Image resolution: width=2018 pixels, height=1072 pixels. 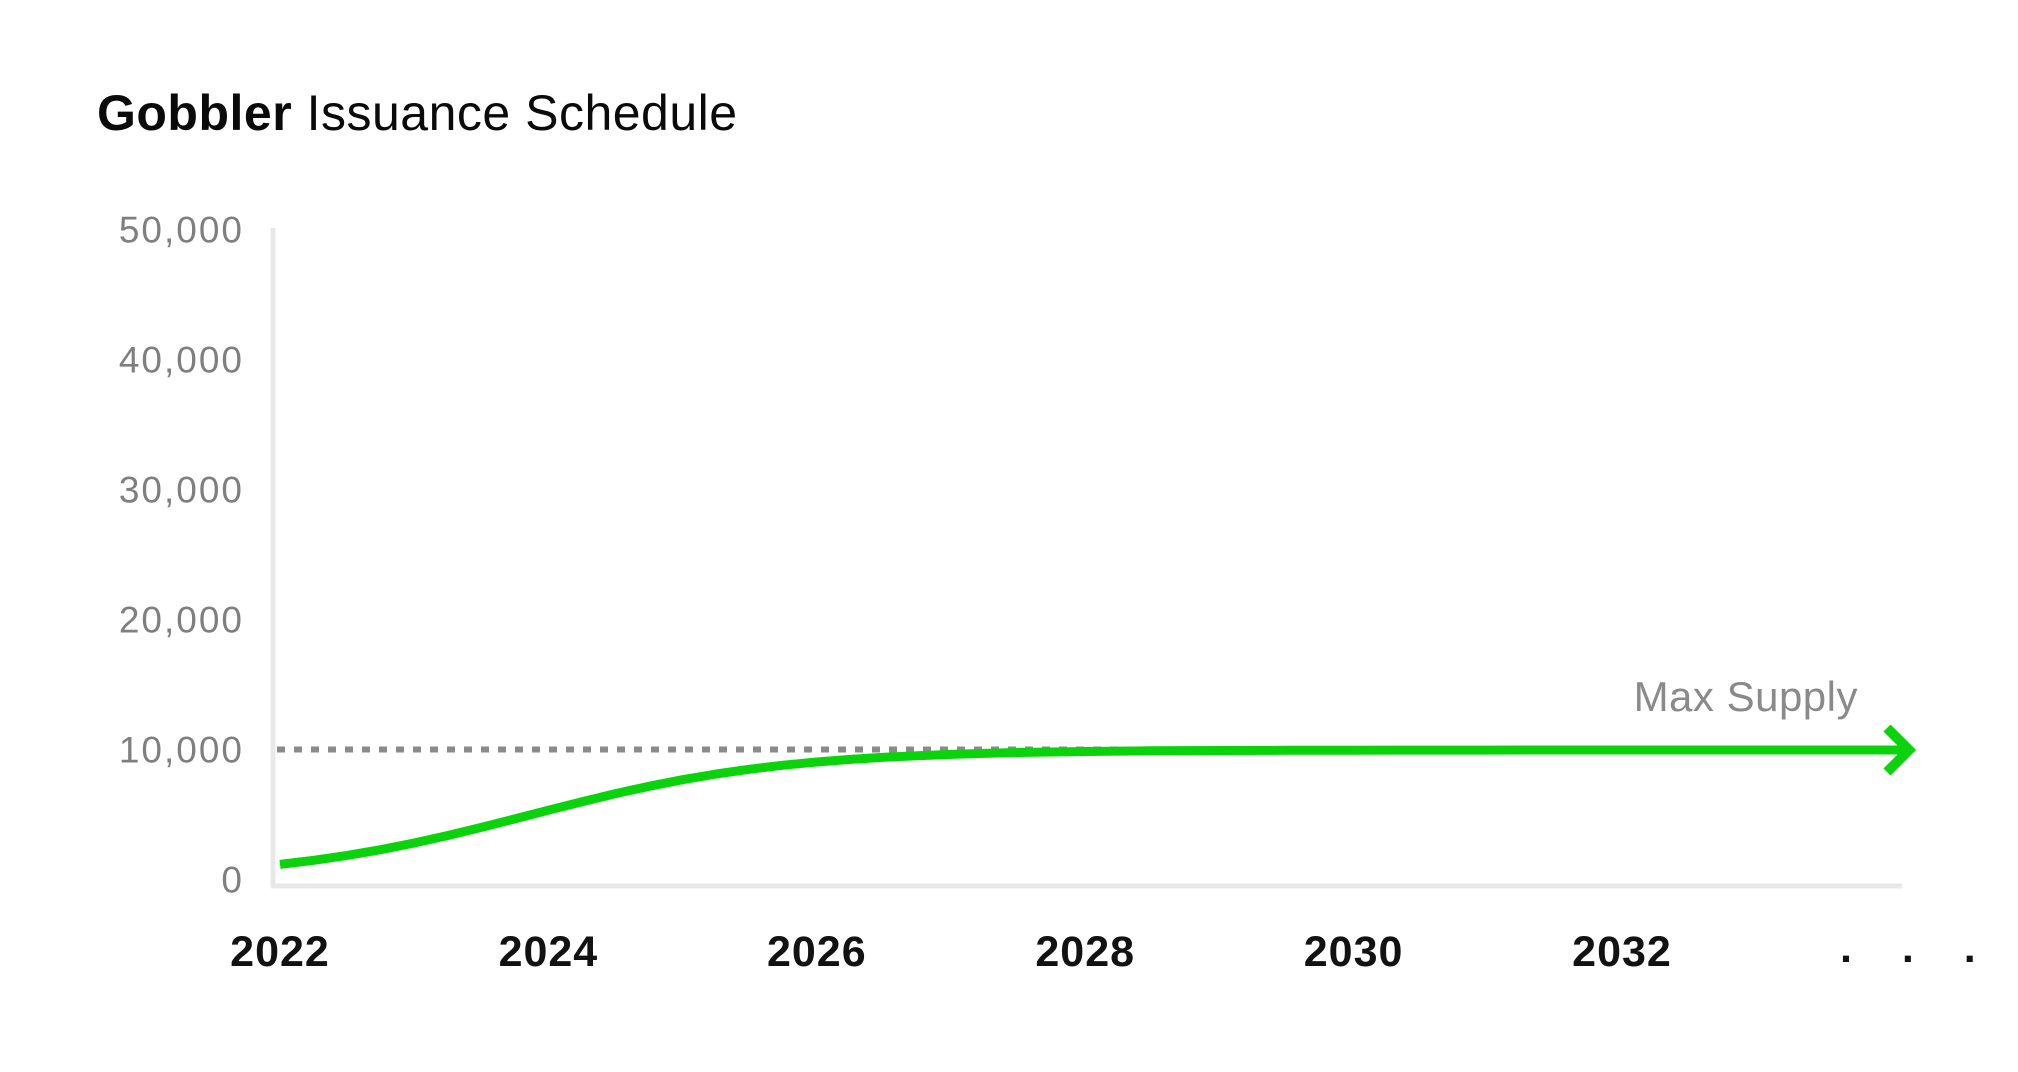 What do you see at coordinates (181, 230) in the screenshot?
I see `y-tick-label: 50,000` at bounding box center [181, 230].